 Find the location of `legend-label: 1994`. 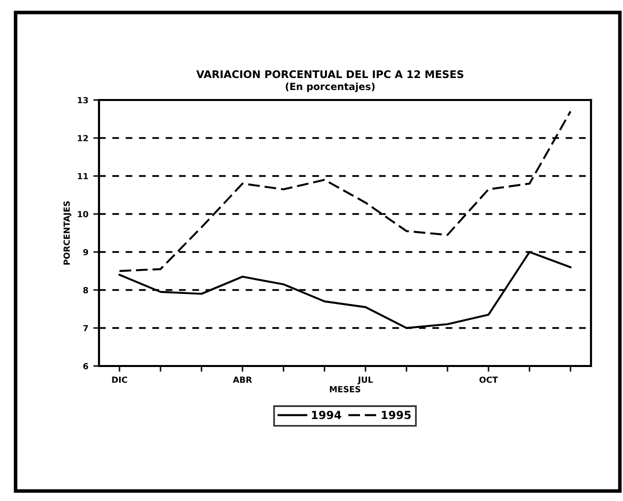

legend-label: 1994 is located at coordinates (327, 415).